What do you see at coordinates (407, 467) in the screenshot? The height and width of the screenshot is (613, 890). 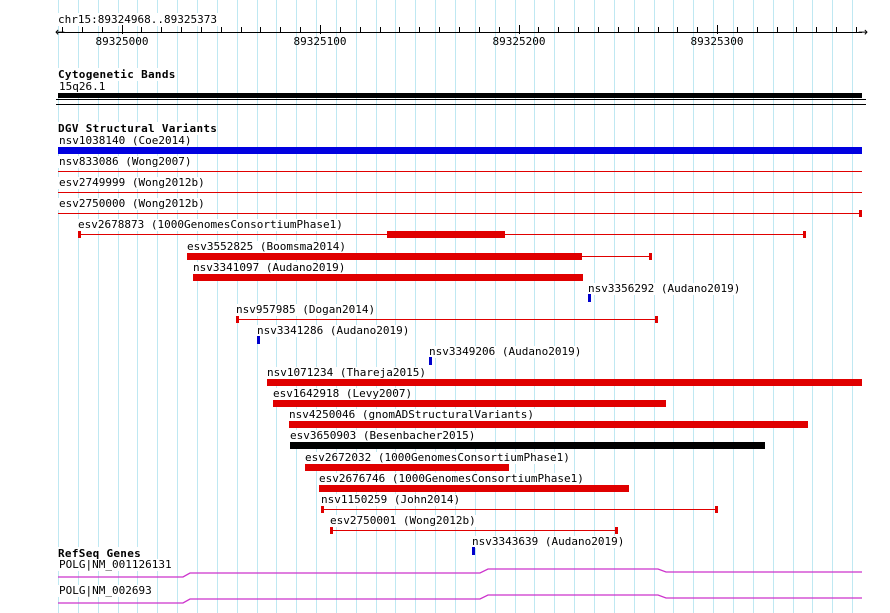 I see `variant-bar-esv2672032` at bounding box center [407, 467].